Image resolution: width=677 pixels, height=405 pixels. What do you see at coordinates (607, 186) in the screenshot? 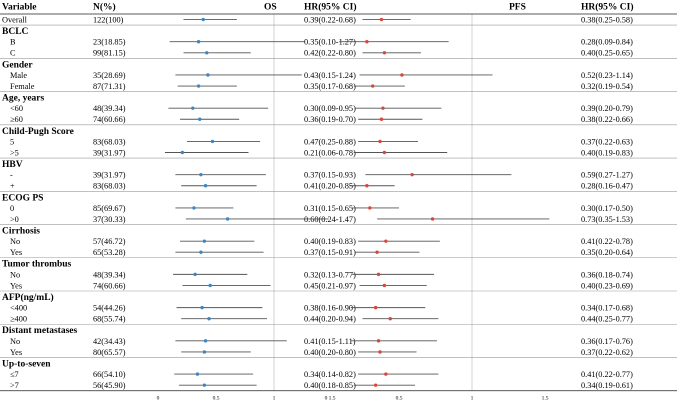
I see `row-pfs-hr-text: 0.28(0.16-0.47)` at bounding box center [607, 186].